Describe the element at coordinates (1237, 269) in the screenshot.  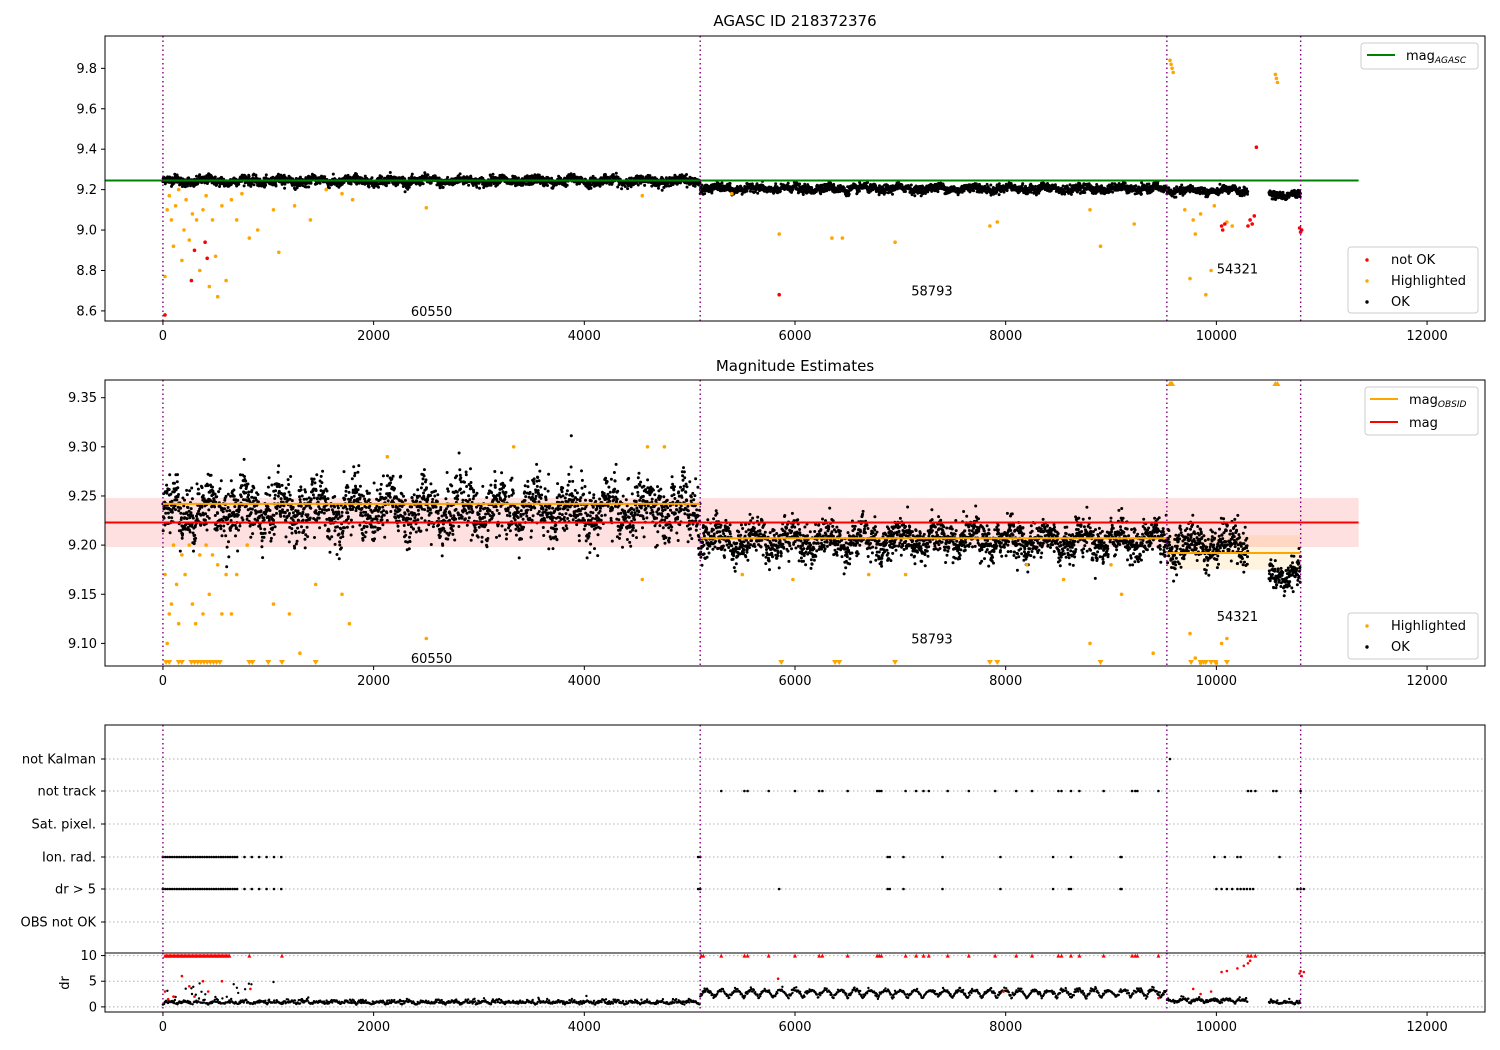
I see `obsid-label: 54321` at that location.